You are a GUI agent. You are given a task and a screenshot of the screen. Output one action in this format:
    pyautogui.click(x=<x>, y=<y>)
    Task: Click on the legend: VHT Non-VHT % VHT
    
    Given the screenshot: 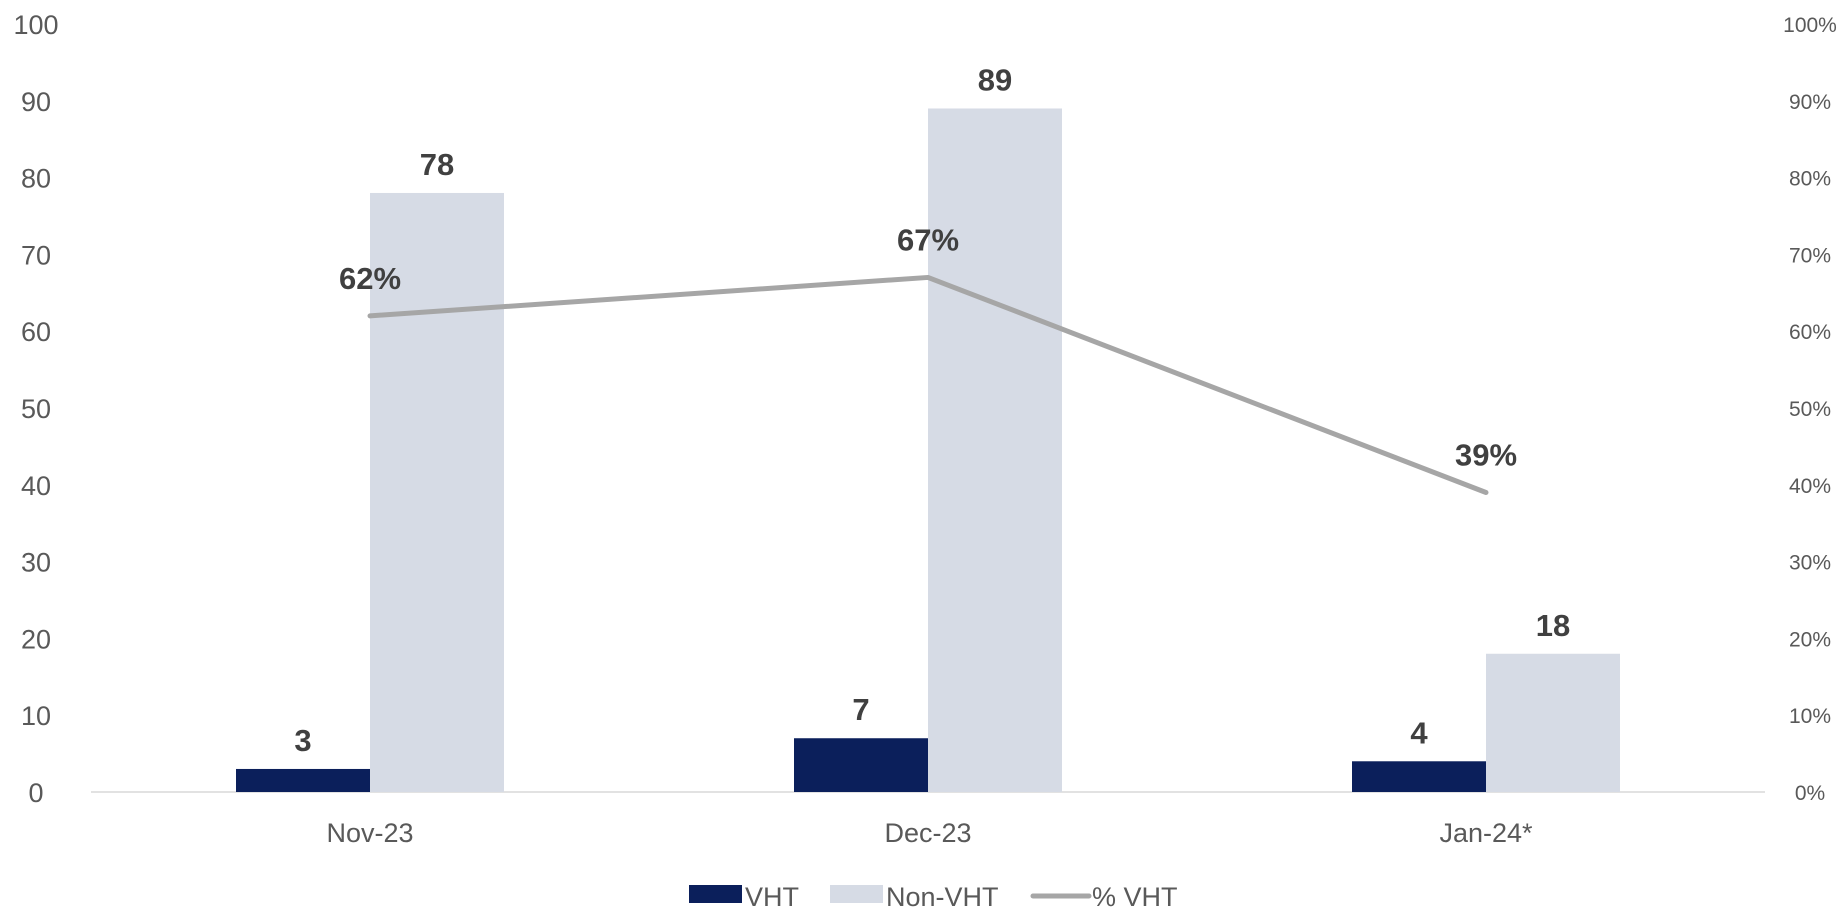 What is the action you would take?
    pyautogui.click(x=933, y=895)
    